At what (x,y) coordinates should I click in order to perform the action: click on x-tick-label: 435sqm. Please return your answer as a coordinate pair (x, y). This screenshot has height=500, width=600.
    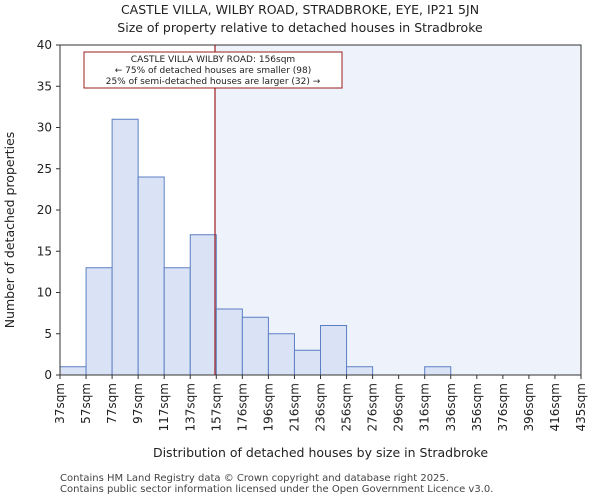
    Looking at the image, I should click on (581, 407).